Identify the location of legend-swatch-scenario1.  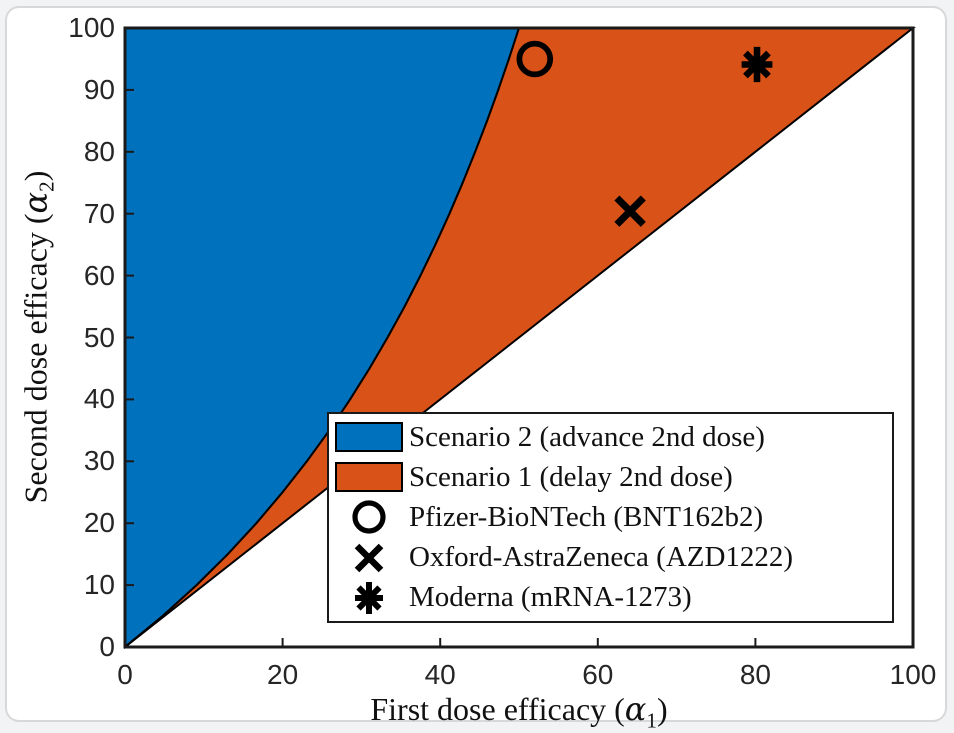
(369, 477).